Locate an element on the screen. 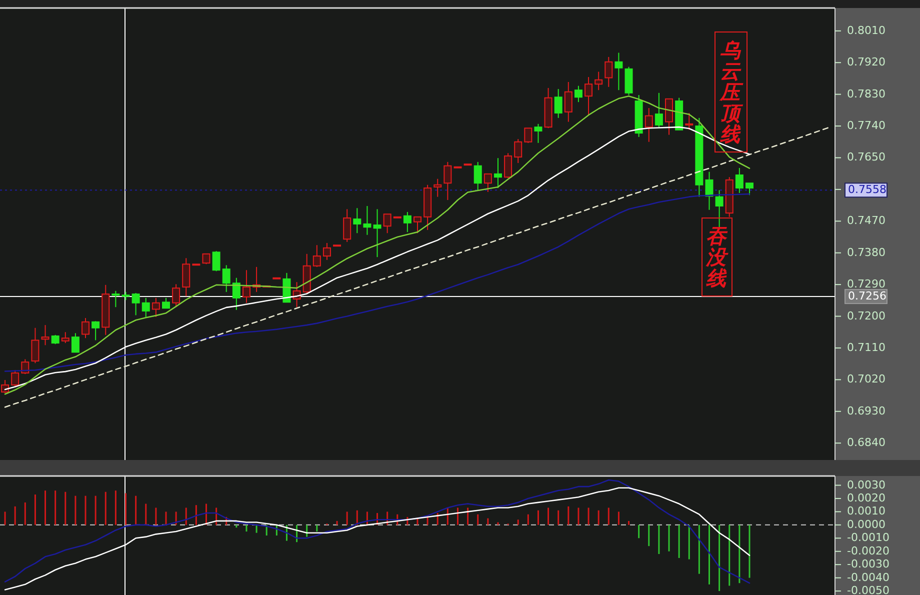  y-tick-label: 0.0010 is located at coordinates (866, 511).